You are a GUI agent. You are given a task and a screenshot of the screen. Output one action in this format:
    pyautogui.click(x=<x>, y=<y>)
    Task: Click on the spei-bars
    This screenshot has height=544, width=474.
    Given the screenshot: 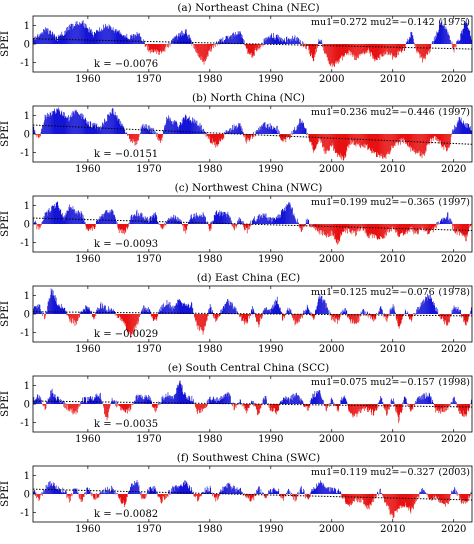 What is the action you would take?
    pyautogui.click(x=253, y=402)
    